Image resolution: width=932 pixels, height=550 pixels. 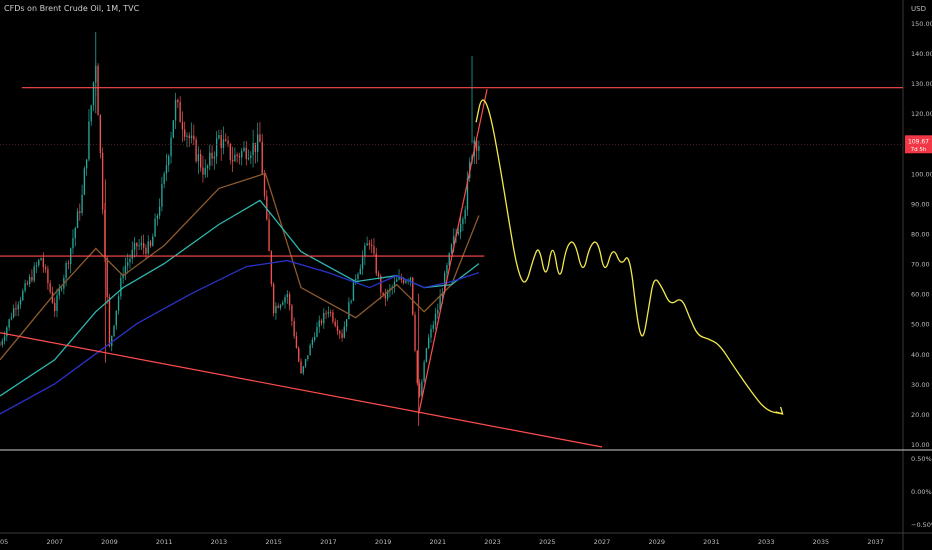 What do you see at coordinates (219, 542) in the screenshot?
I see `x-tick-label: 2013` at bounding box center [219, 542].